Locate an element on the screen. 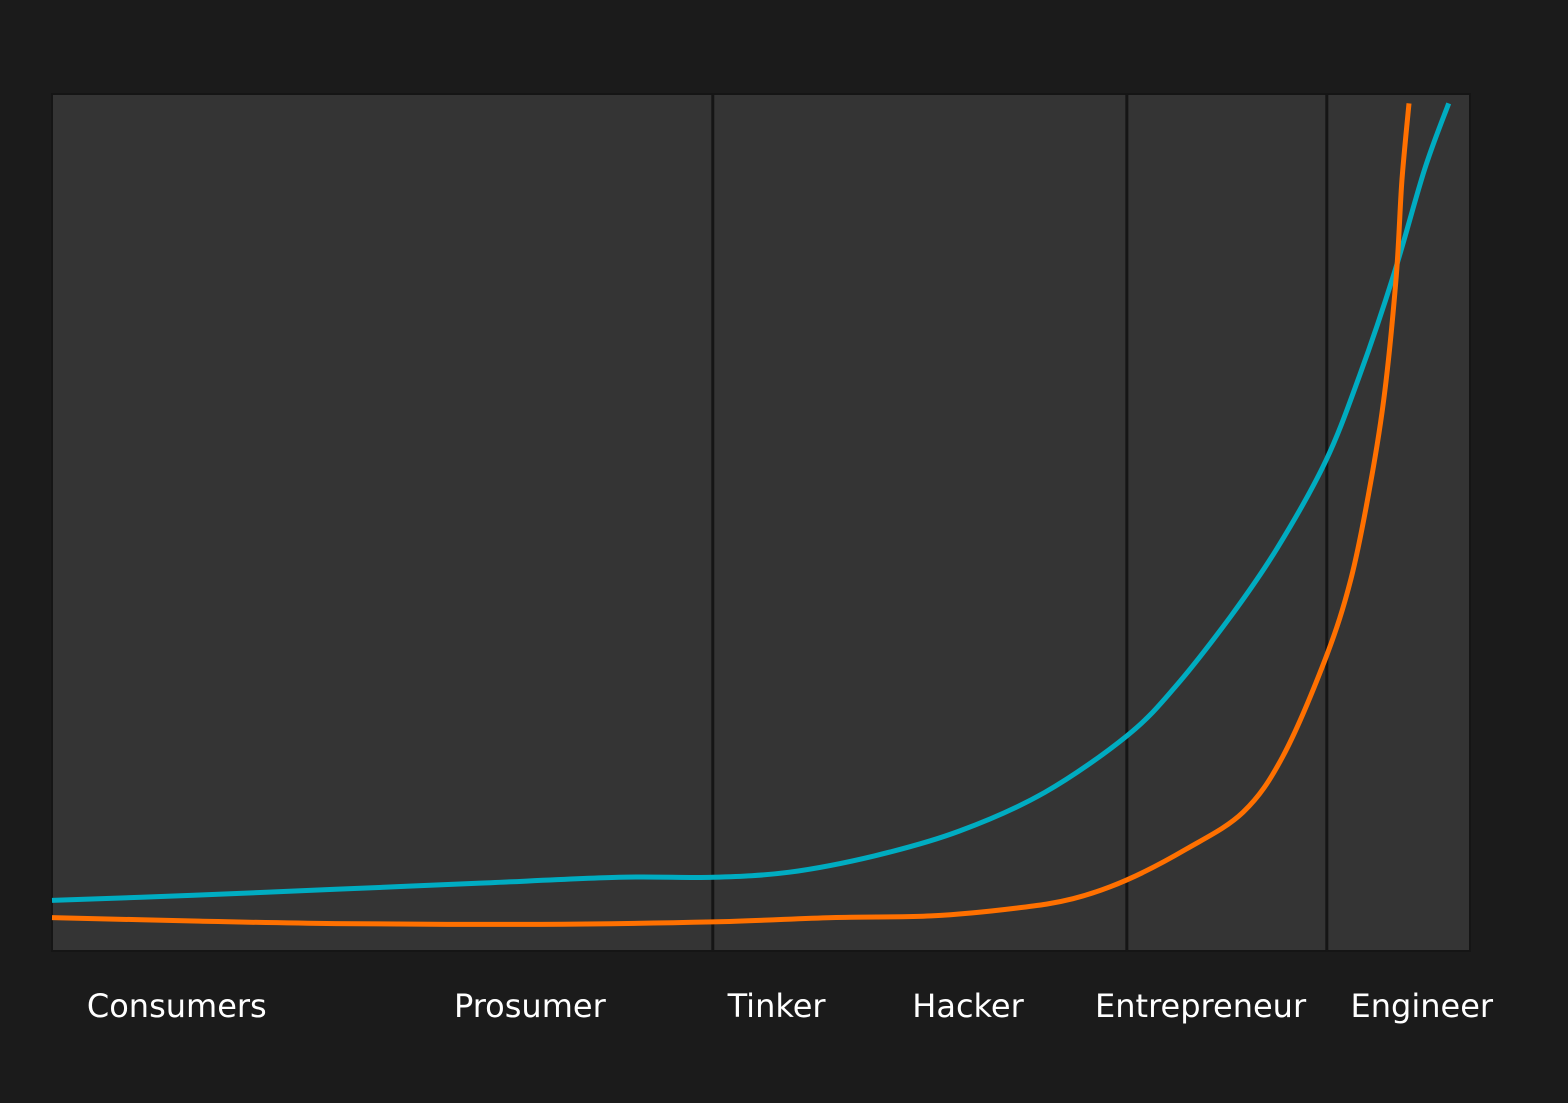 The image size is (1568, 1103). x-tick-label: Engineer is located at coordinates (1422, 1006).